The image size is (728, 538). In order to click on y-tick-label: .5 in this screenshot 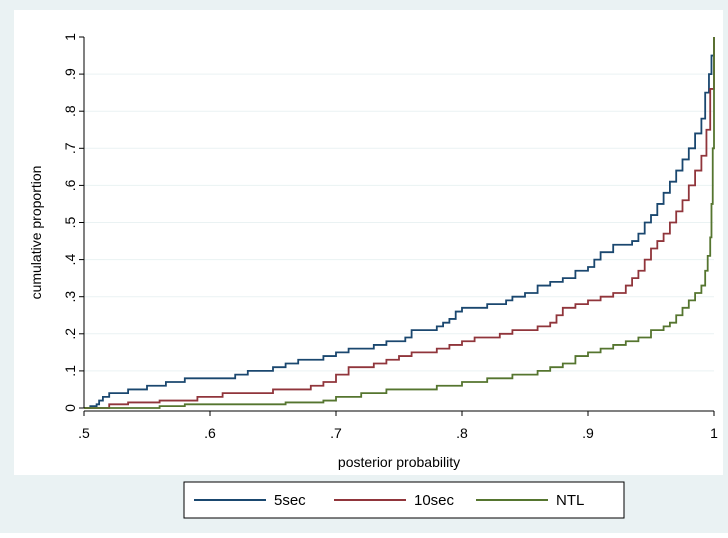, I will do `click(70, 222)`.